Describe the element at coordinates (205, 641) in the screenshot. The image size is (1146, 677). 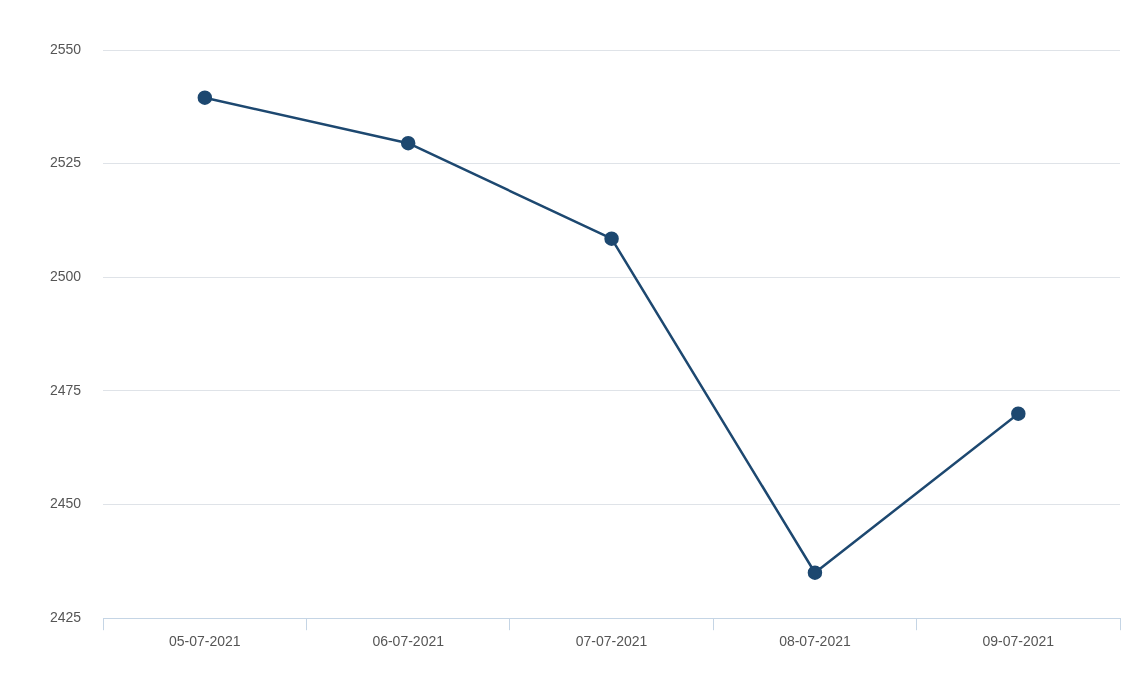
I see `x-tick-label: 05-07-2021` at that location.